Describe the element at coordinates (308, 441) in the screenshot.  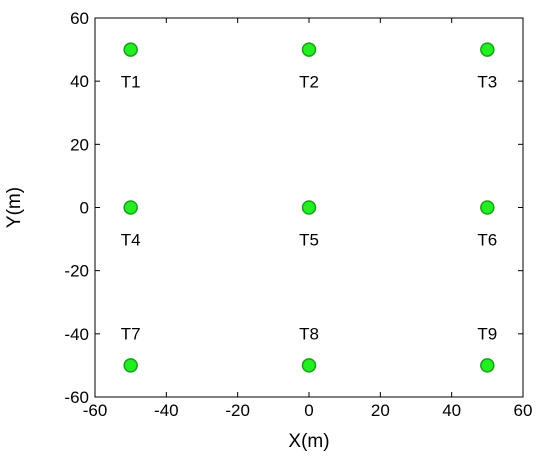
I see `x-axis-title: X(m)` at that location.